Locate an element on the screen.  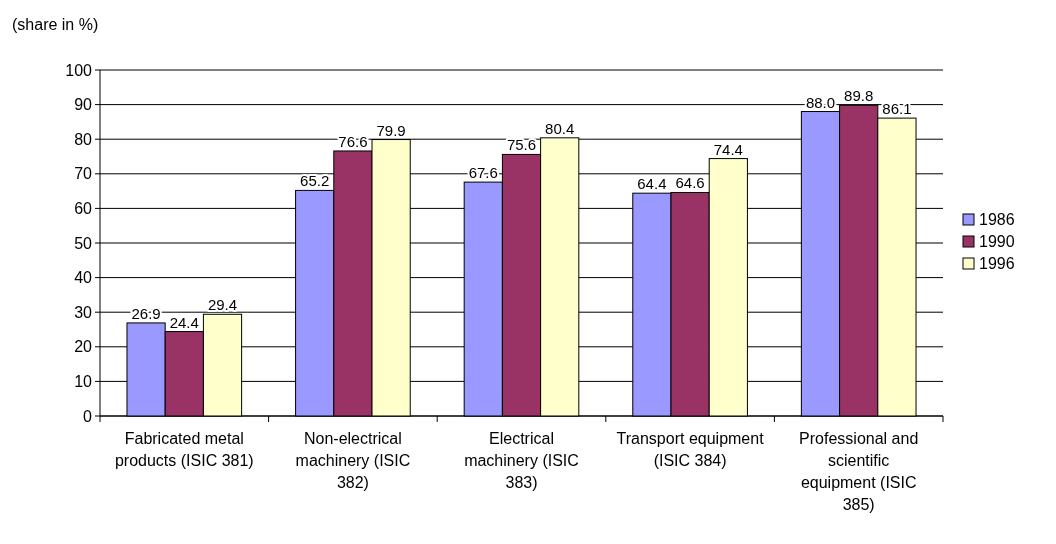
data-label: 89.8 is located at coordinates (859, 96).